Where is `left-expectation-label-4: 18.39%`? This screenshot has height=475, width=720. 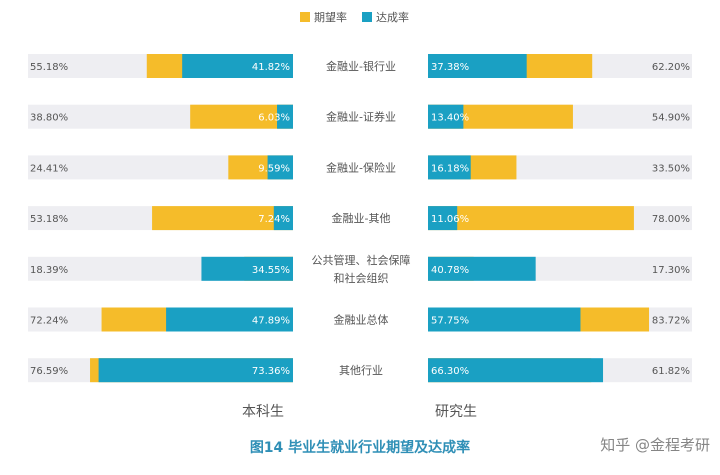 left-expectation-label-4: 18.39% is located at coordinates (49, 270).